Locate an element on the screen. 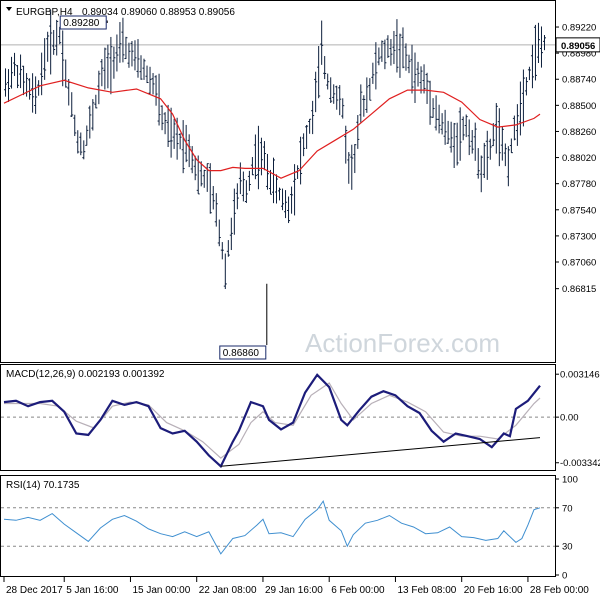 The height and width of the screenshot is (600, 600). annotation-box is located at coordinates (83, 22).